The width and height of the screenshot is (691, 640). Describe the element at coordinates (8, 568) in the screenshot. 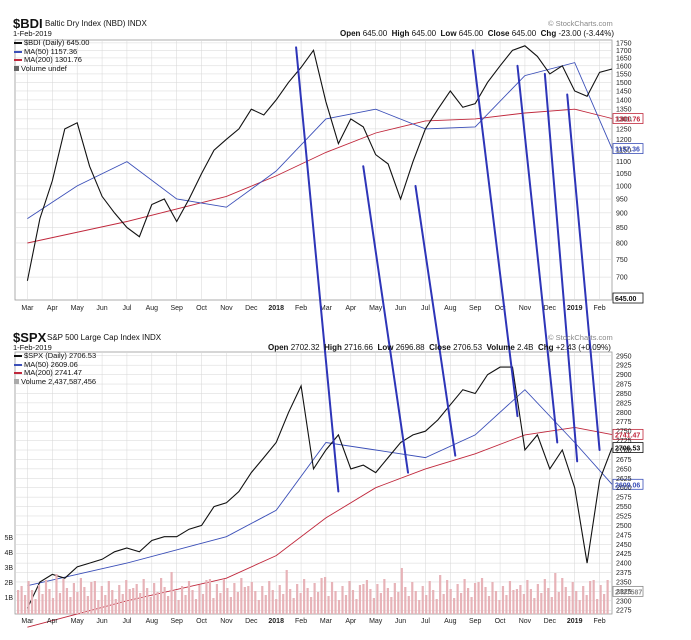

I see `volume-tick-label: 3B` at that location.